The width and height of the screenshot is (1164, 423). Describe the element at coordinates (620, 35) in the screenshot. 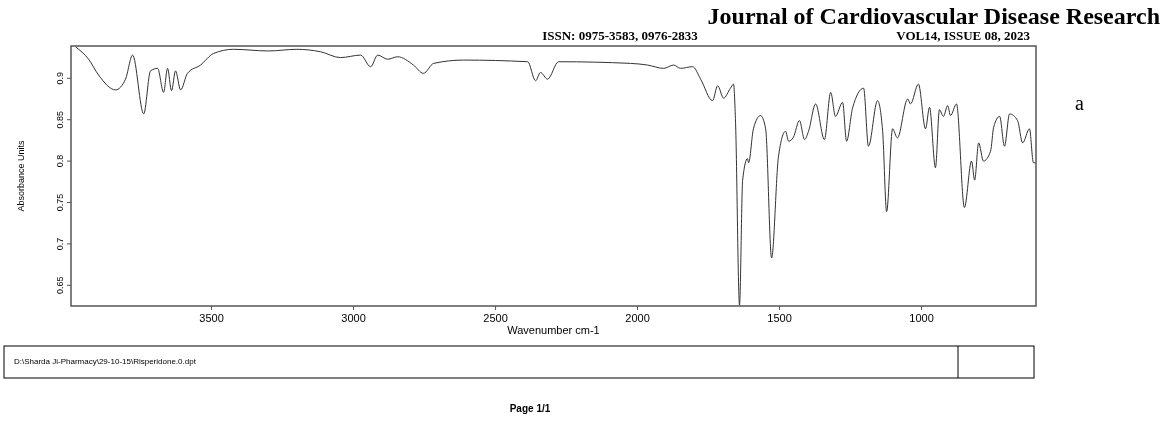

I see `text: ISSN: 0975-3583, 0976-2833` at that location.